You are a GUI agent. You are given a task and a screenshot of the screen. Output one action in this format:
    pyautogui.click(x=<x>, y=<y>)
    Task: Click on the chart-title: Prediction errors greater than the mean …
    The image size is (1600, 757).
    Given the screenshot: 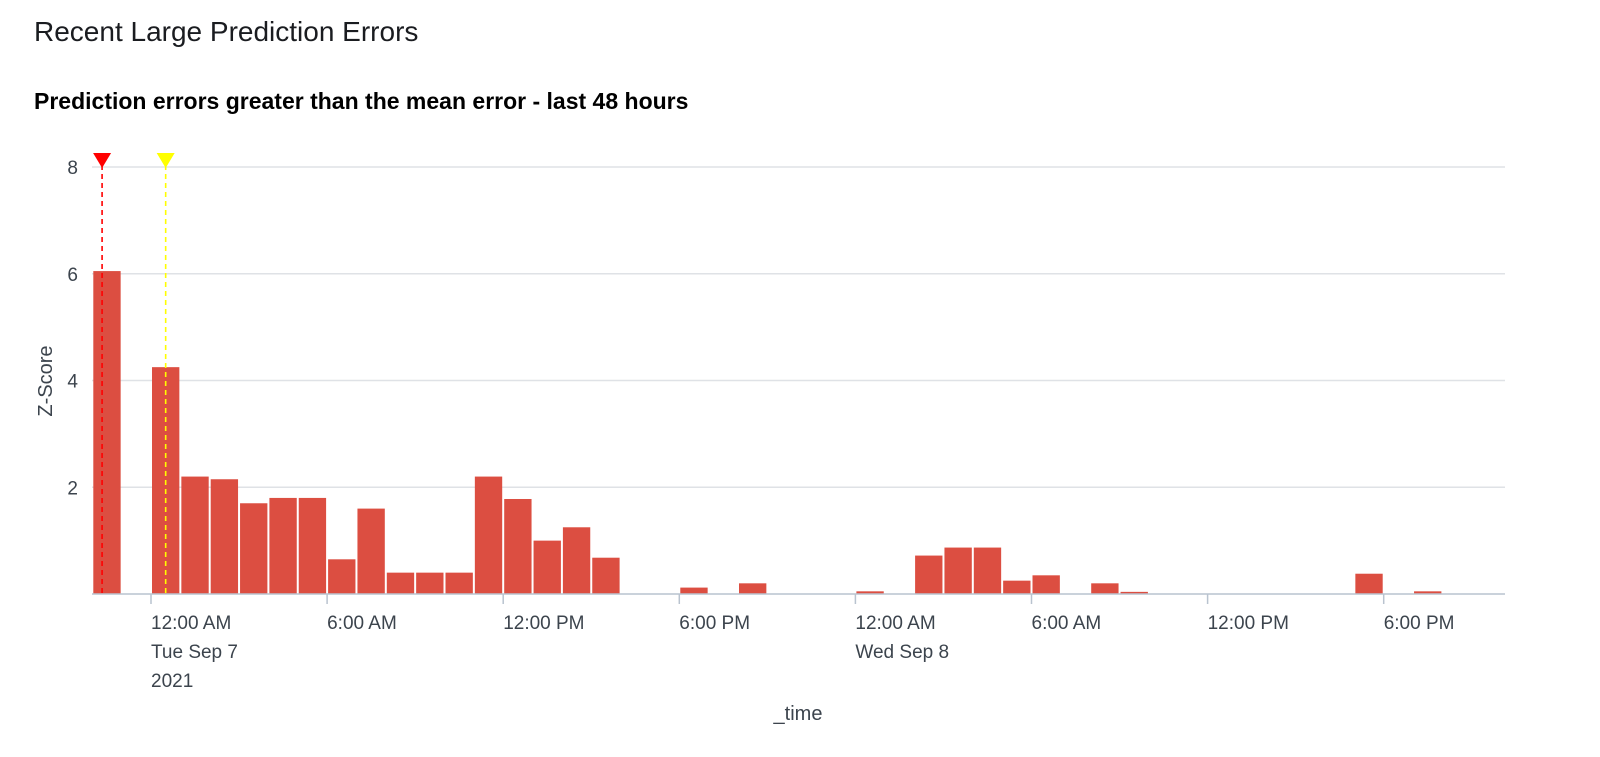 What is the action you would take?
    pyautogui.click(x=361, y=101)
    